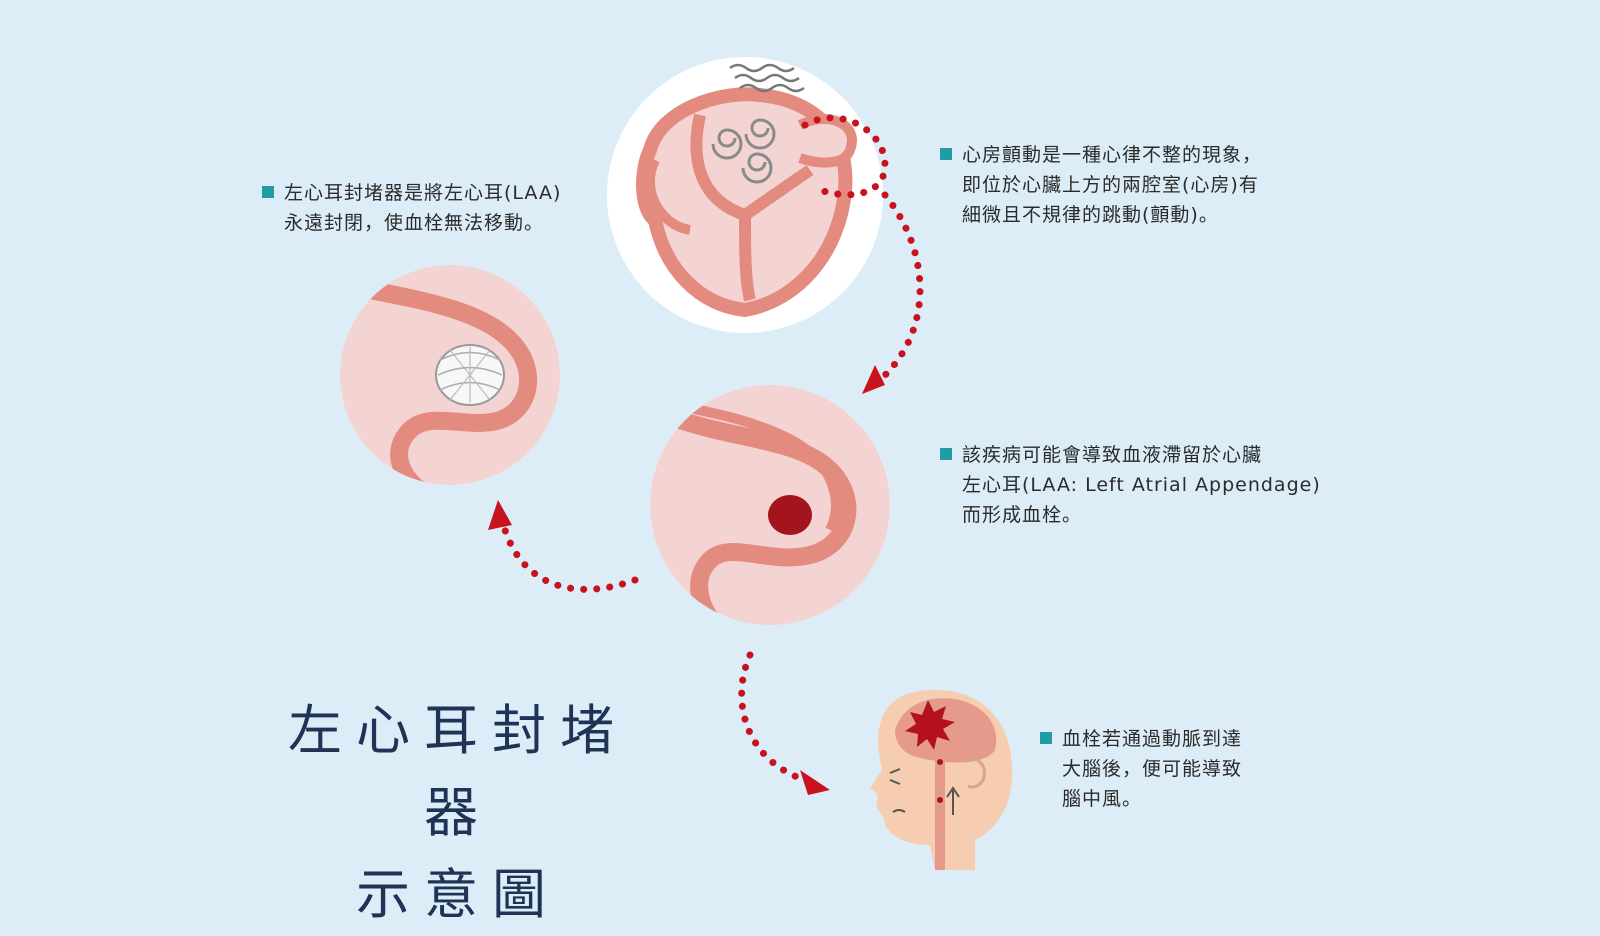  Describe the element at coordinates (1152, 769) in the screenshot. I see `note-line: 大腦後，便可能導致` at that location.